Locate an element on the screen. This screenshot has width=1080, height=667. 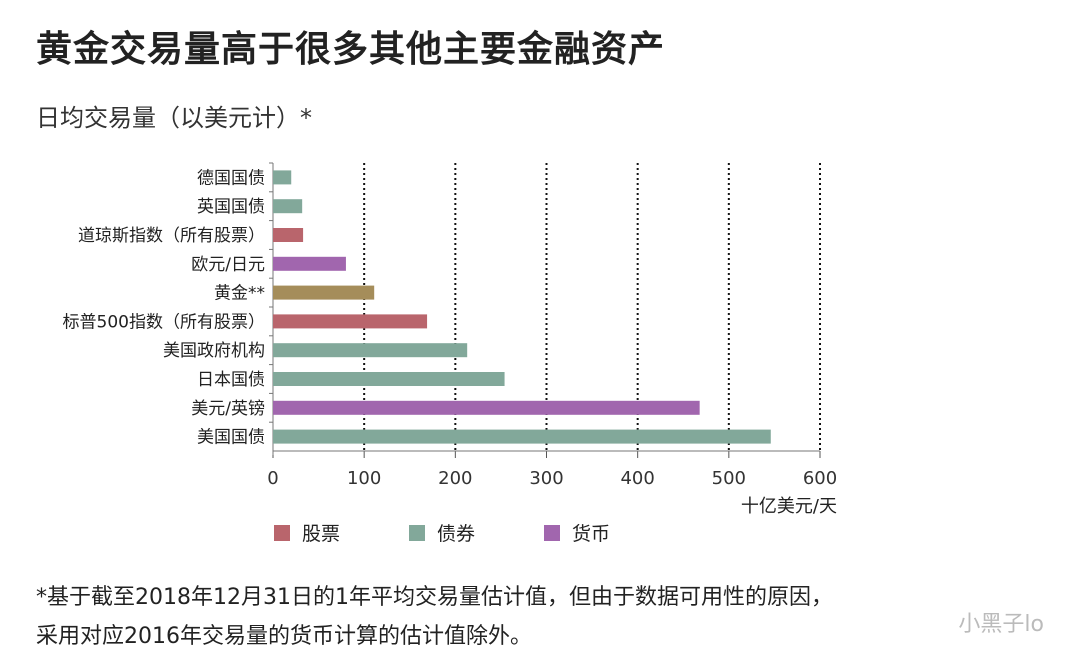
category-label: 德国国债 is located at coordinates (231, 178).